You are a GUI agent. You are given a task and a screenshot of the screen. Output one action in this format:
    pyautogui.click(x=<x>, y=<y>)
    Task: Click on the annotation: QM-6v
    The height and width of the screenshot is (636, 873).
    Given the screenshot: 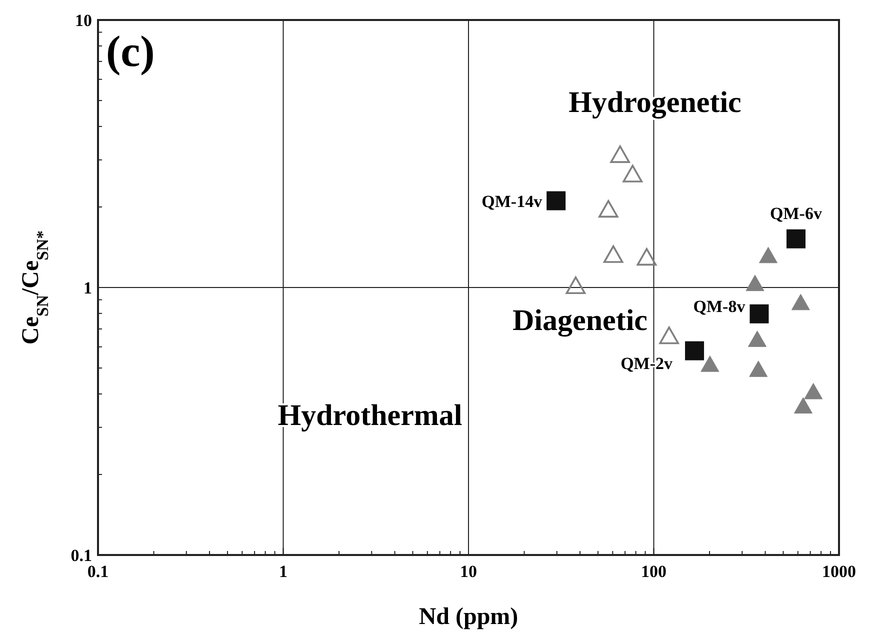 What is the action you would take?
    pyautogui.click(x=796, y=213)
    